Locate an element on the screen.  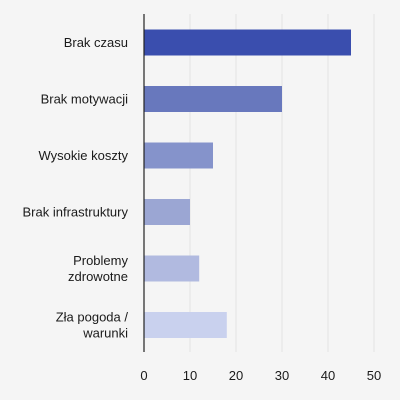
category-label: Problemy is located at coordinates (100, 260).